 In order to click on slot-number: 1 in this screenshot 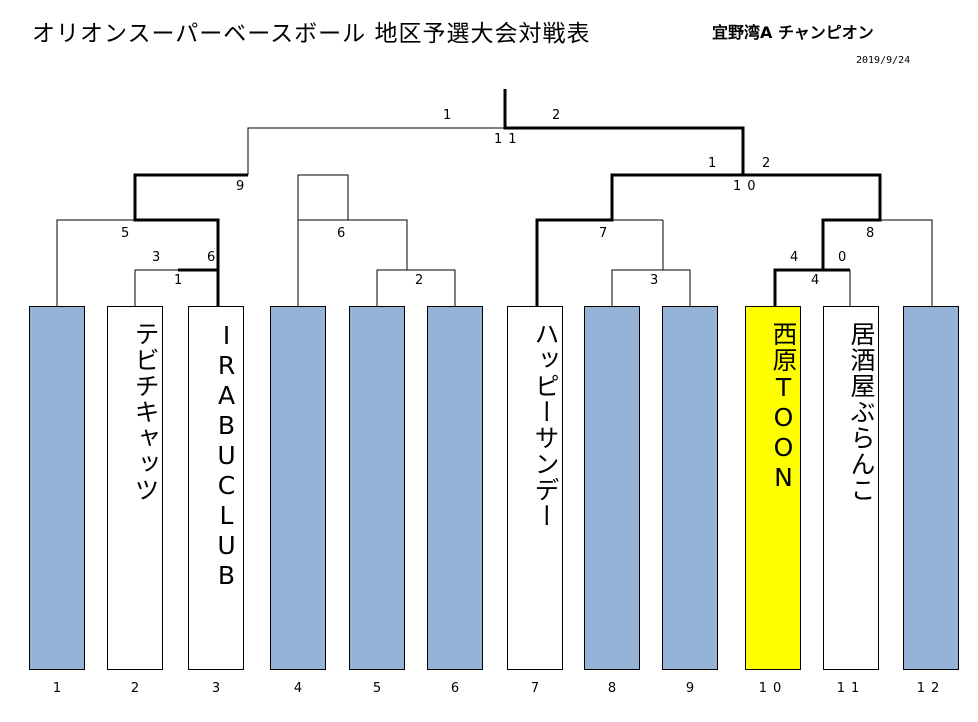, I will do `click(57, 688)`.